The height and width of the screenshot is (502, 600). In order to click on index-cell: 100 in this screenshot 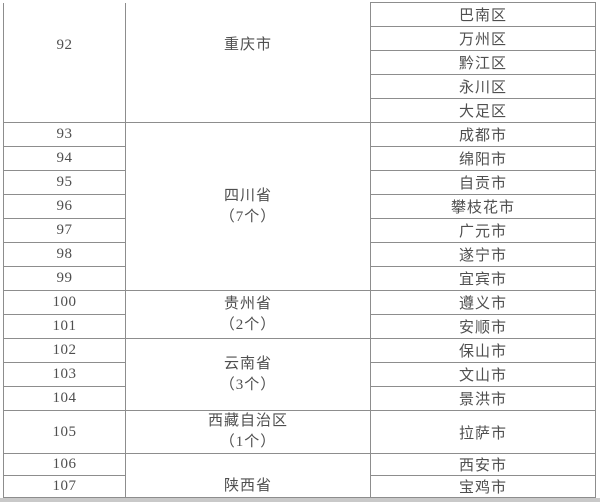, I will do `click(64, 302)`.